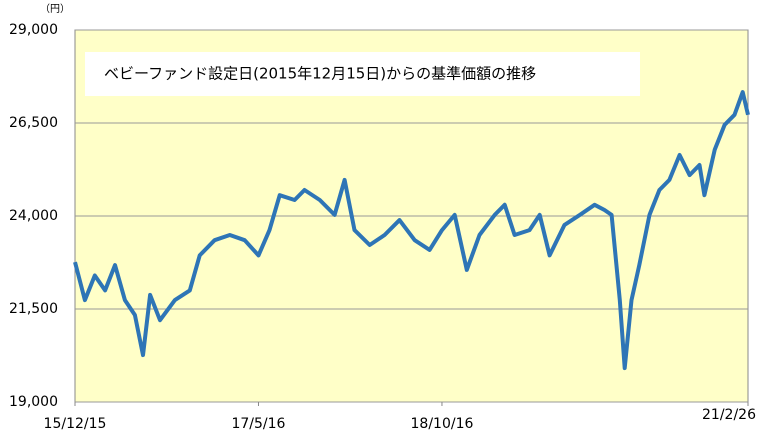 The image size is (758, 437). What do you see at coordinates (33, 216) in the screenshot?
I see `y-tick-label: 24,000` at bounding box center [33, 216].